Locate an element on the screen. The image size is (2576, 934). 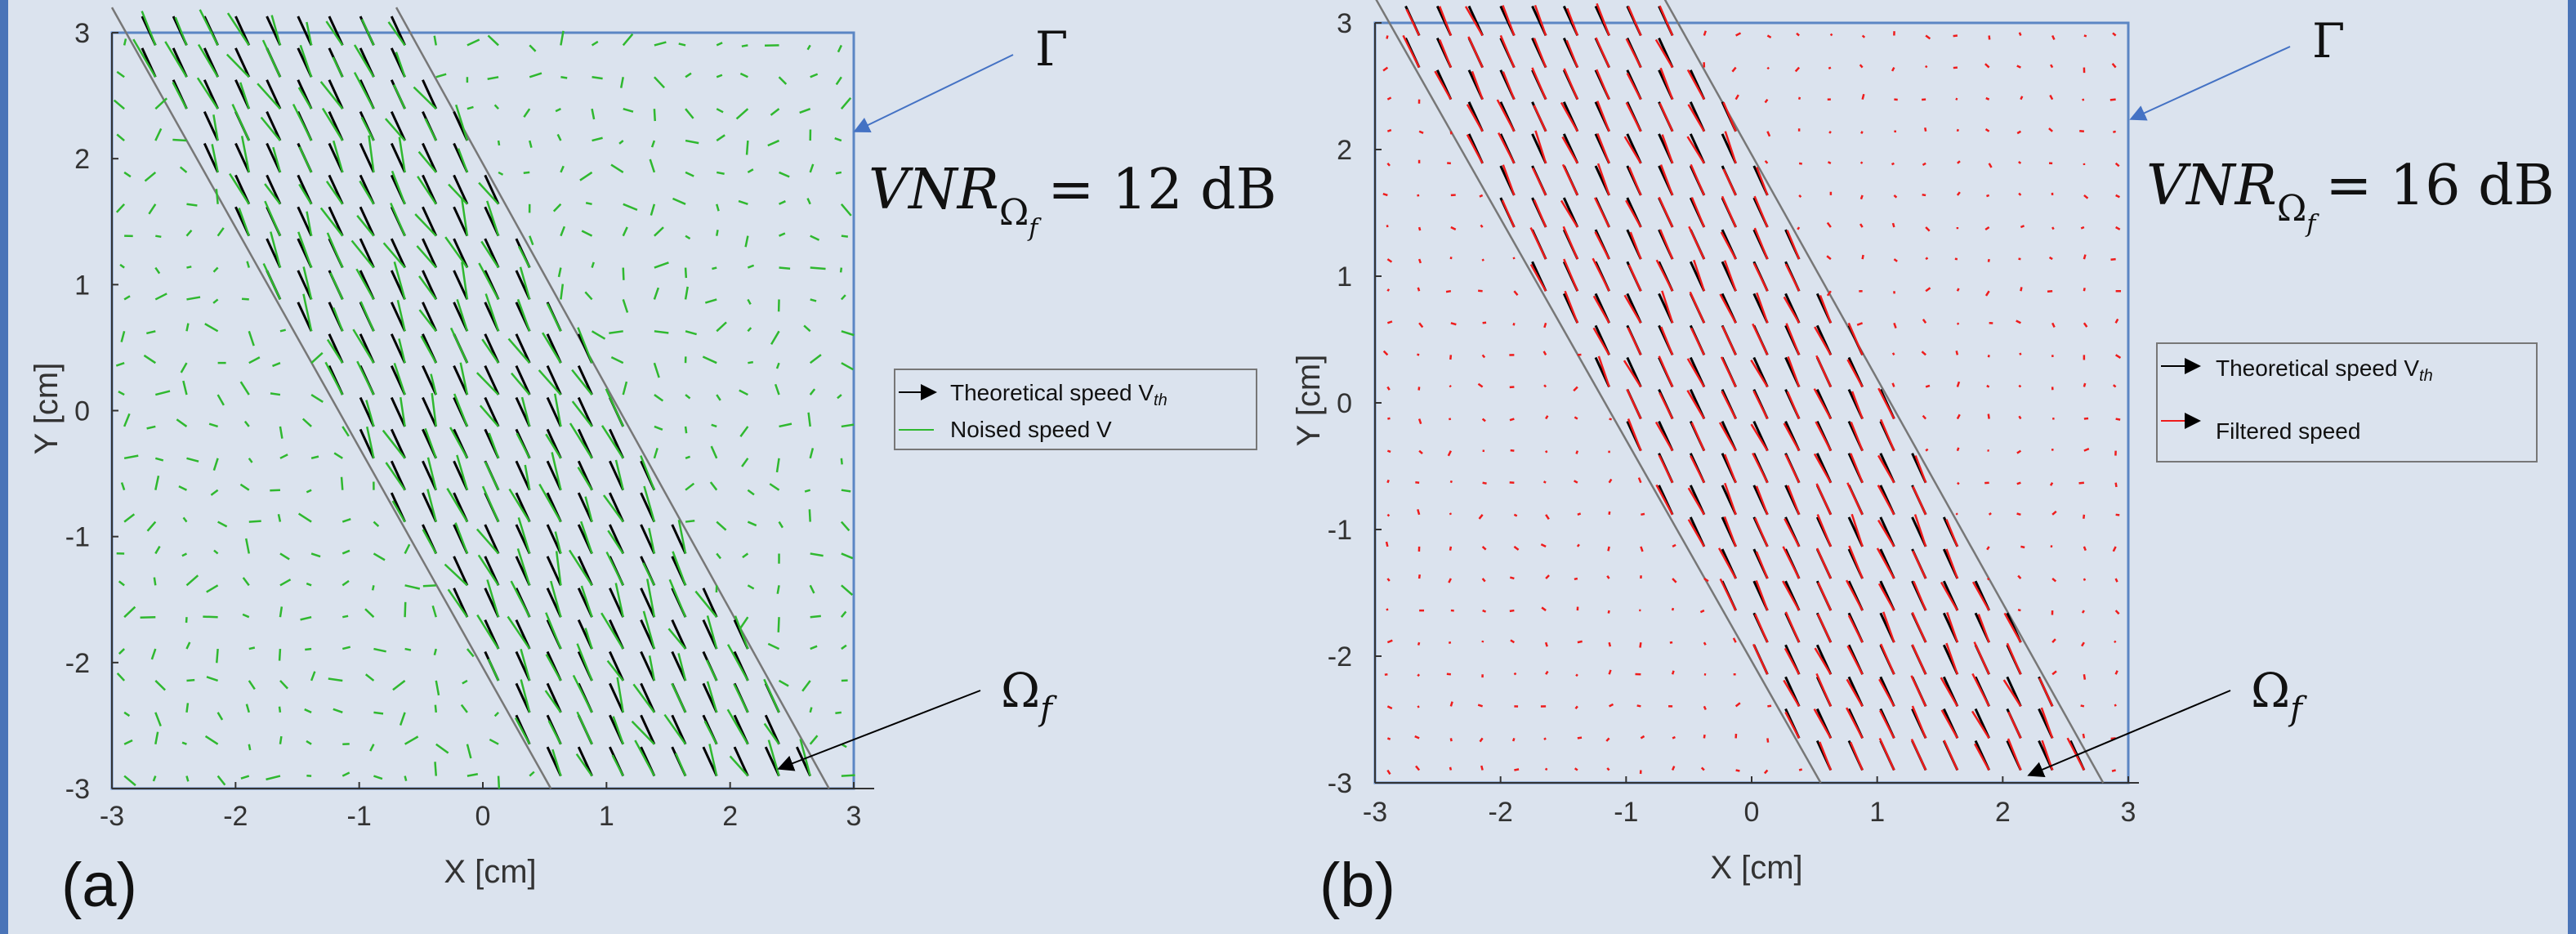
vnr-b-annotation: VNRΩf= 16 dB is located at coordinates (2351, 196).